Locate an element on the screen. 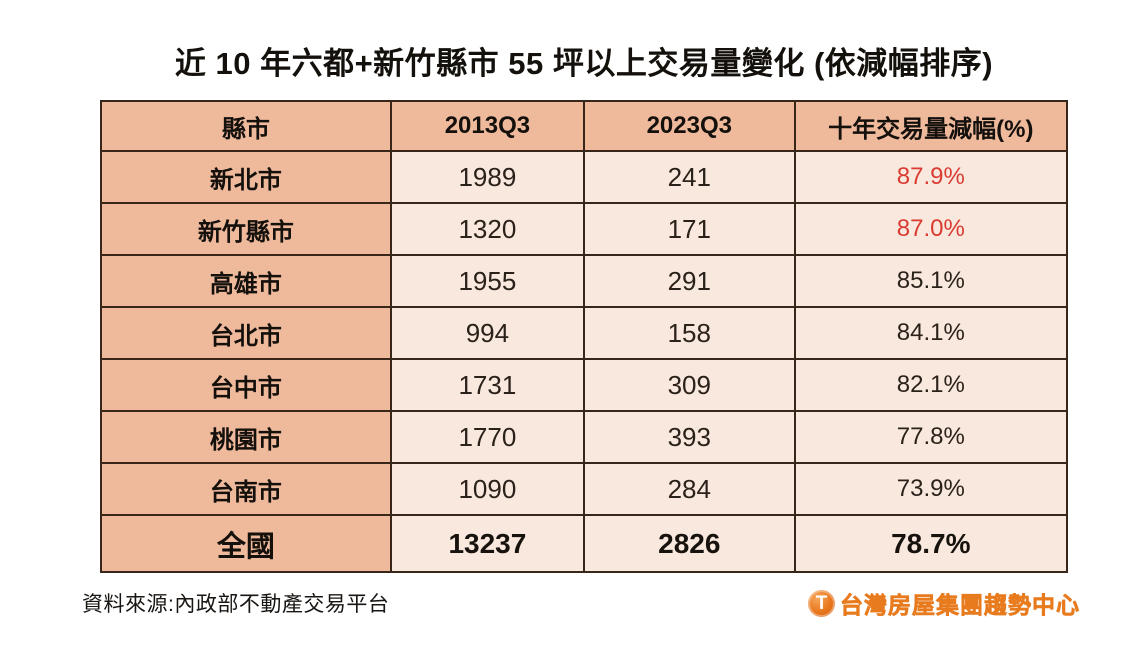 The height and width of the screenshot is (657, 1136). source-note: 資料來源:內政部不動產交易平台 is located at coordinates (236, 604).